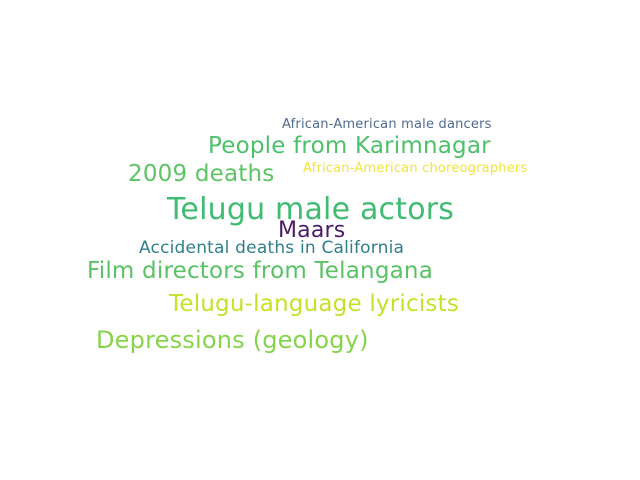  I want to click on word-film-directors-from-telangana: Film directors from Telangana, so click(260, 271).